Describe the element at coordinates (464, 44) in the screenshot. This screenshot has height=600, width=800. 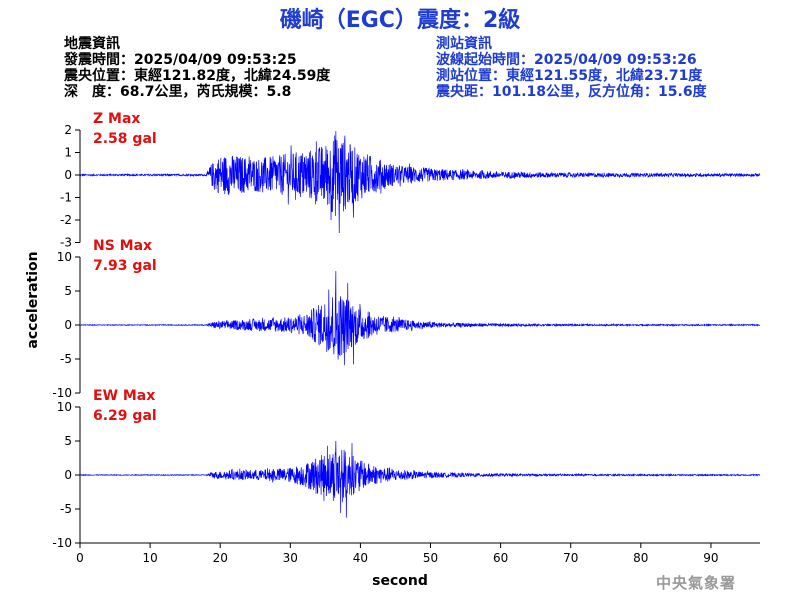
I see `station-info-heading: 測站資訊` at that location.